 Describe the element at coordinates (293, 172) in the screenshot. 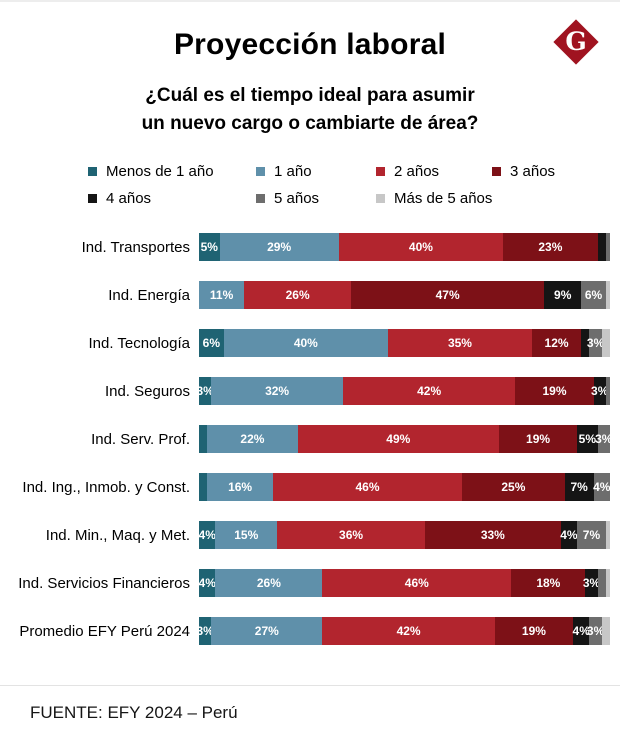

I see `legend-label: 1 año` at that location.